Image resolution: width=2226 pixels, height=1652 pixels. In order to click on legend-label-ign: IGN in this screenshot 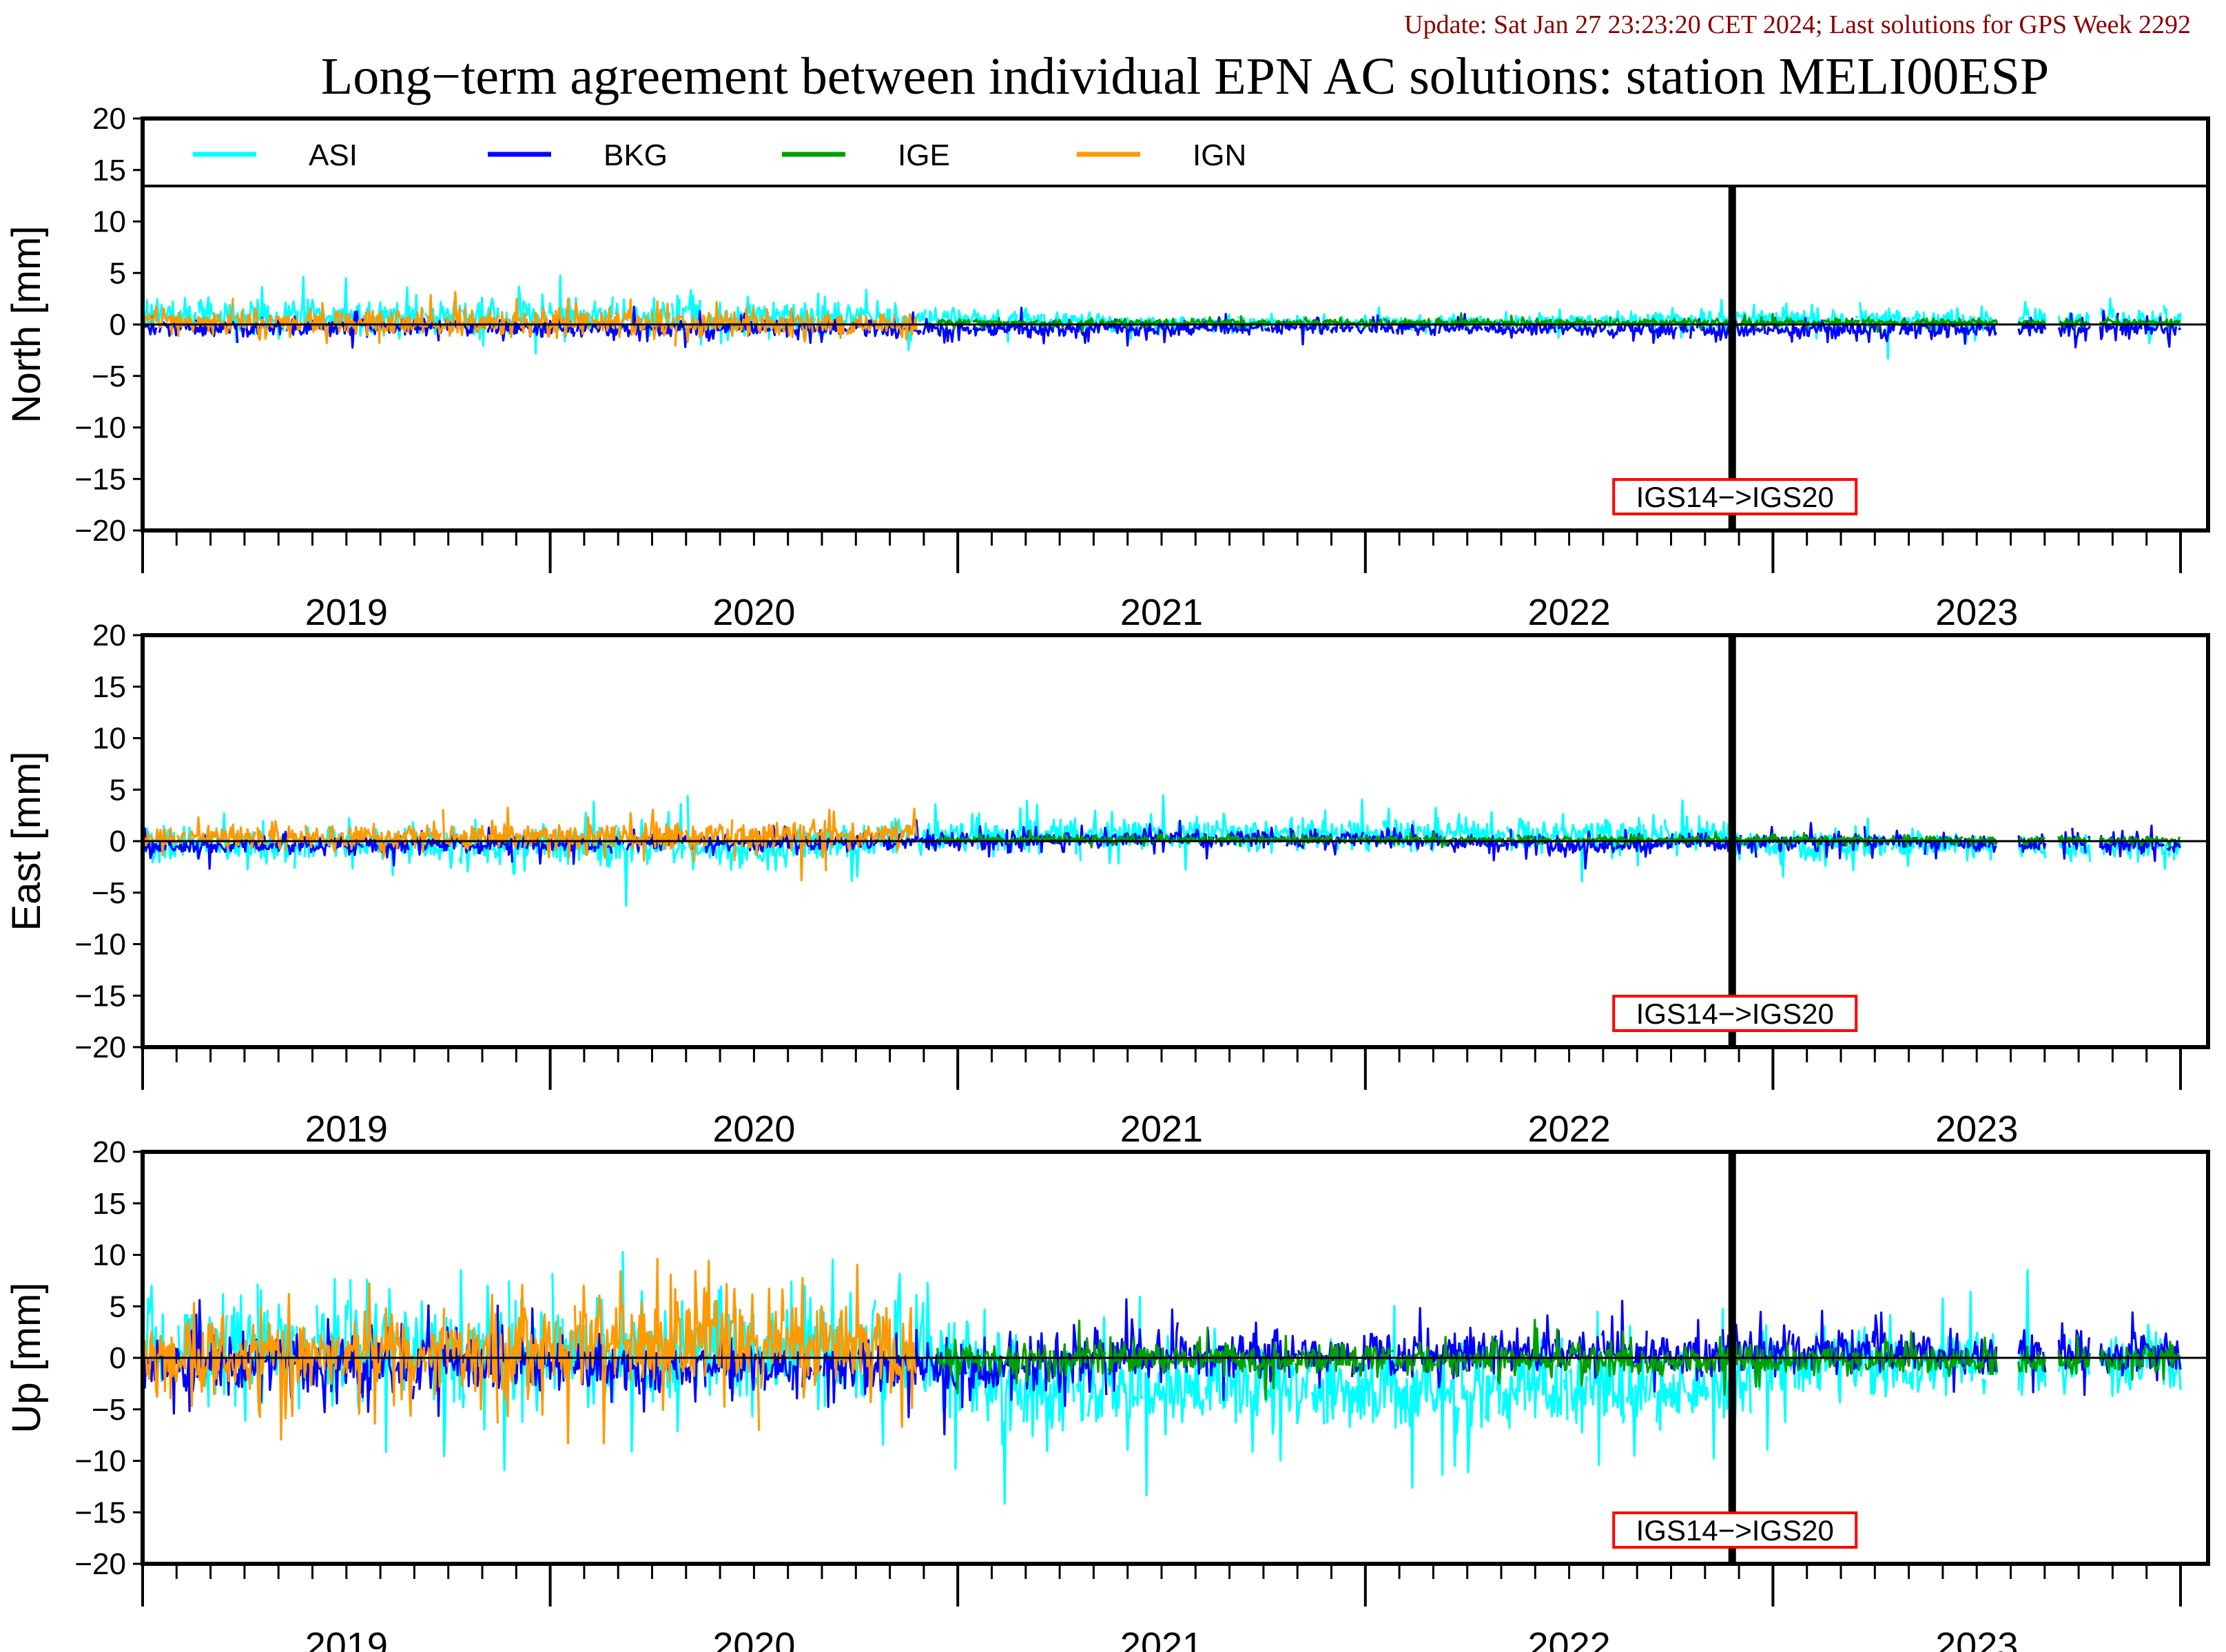, I will do `click(1219, 155)`.